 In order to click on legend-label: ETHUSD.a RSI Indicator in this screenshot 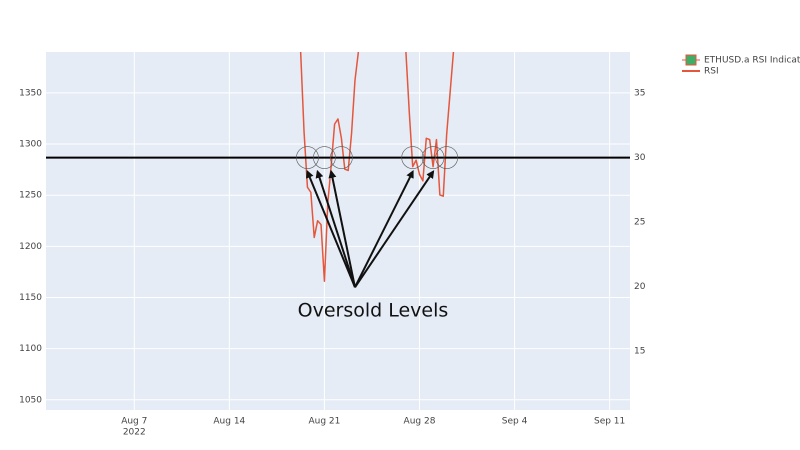, I will do `click(752, 61)`.